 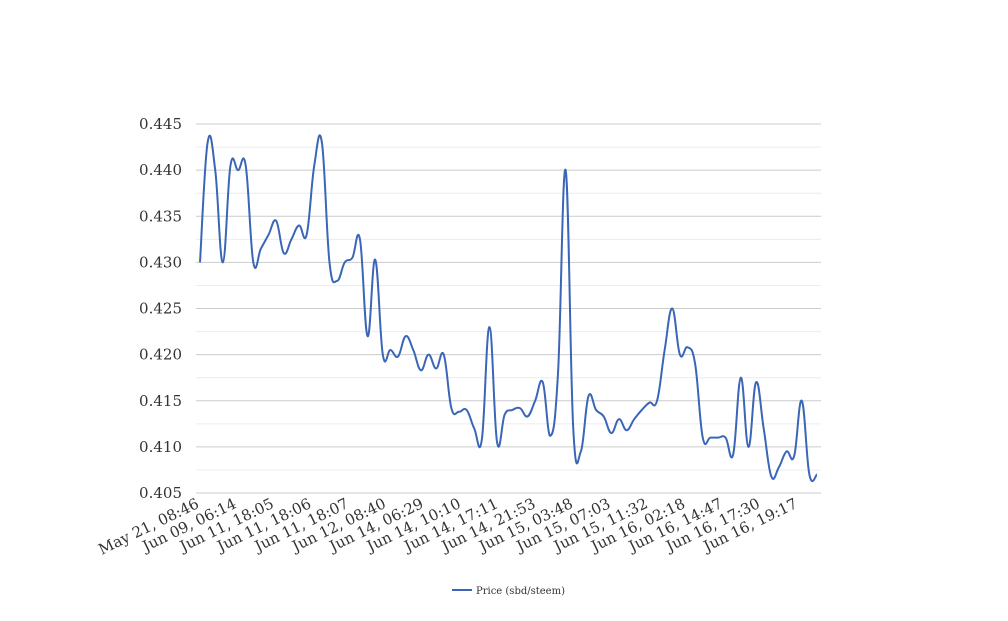 What do you see at coordinates (160, 447) in the screenshot?
I see `y-tick-label: 0.410` at bounding box center [160, 447].